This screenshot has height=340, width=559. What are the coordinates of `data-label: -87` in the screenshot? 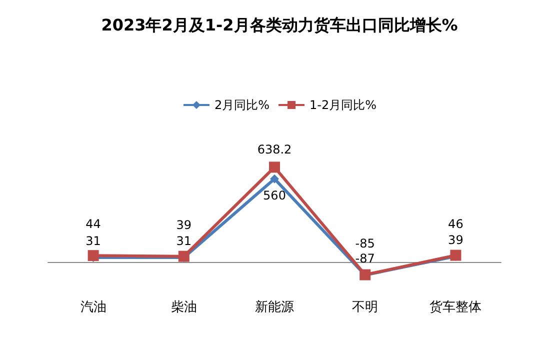 It's located at (365, 259).